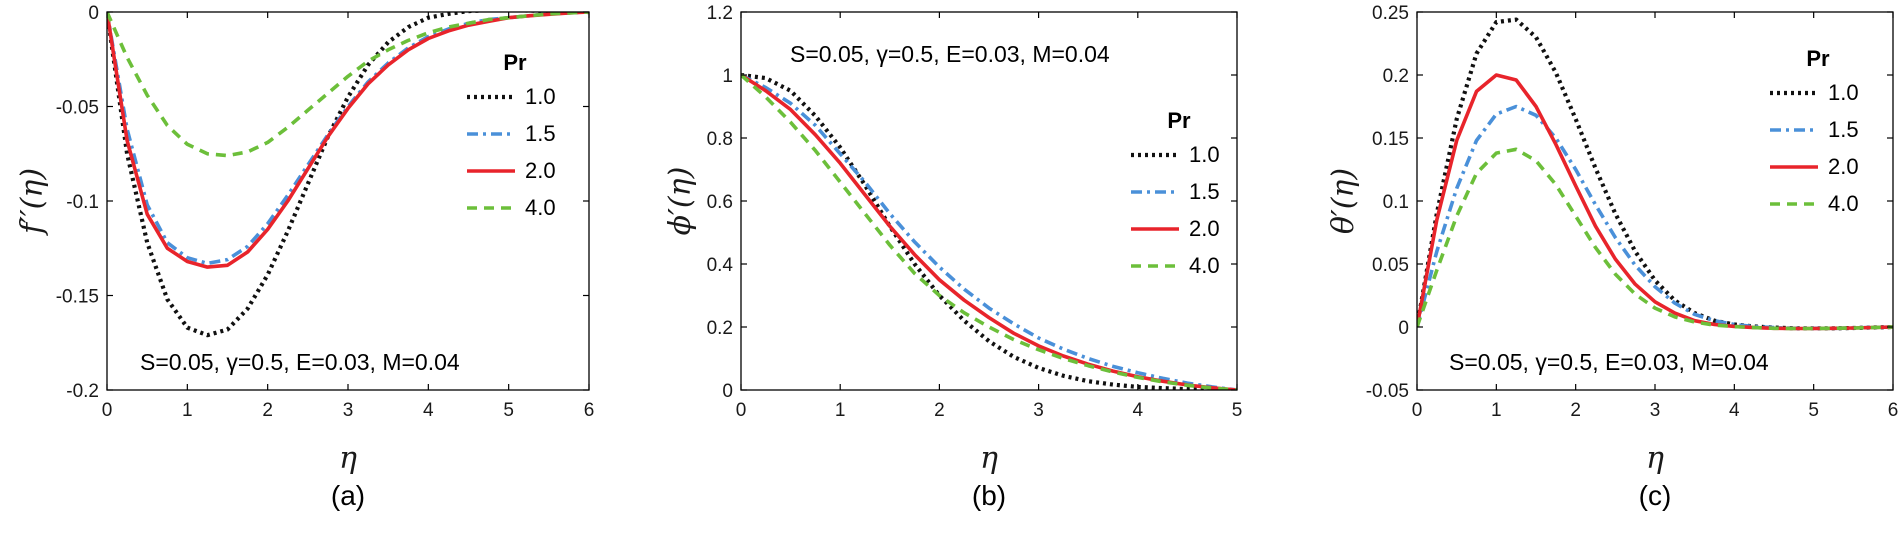  Describe the element at coordinates (348, 495) in the screenshot. I see `panel-label: (a)` at that location.